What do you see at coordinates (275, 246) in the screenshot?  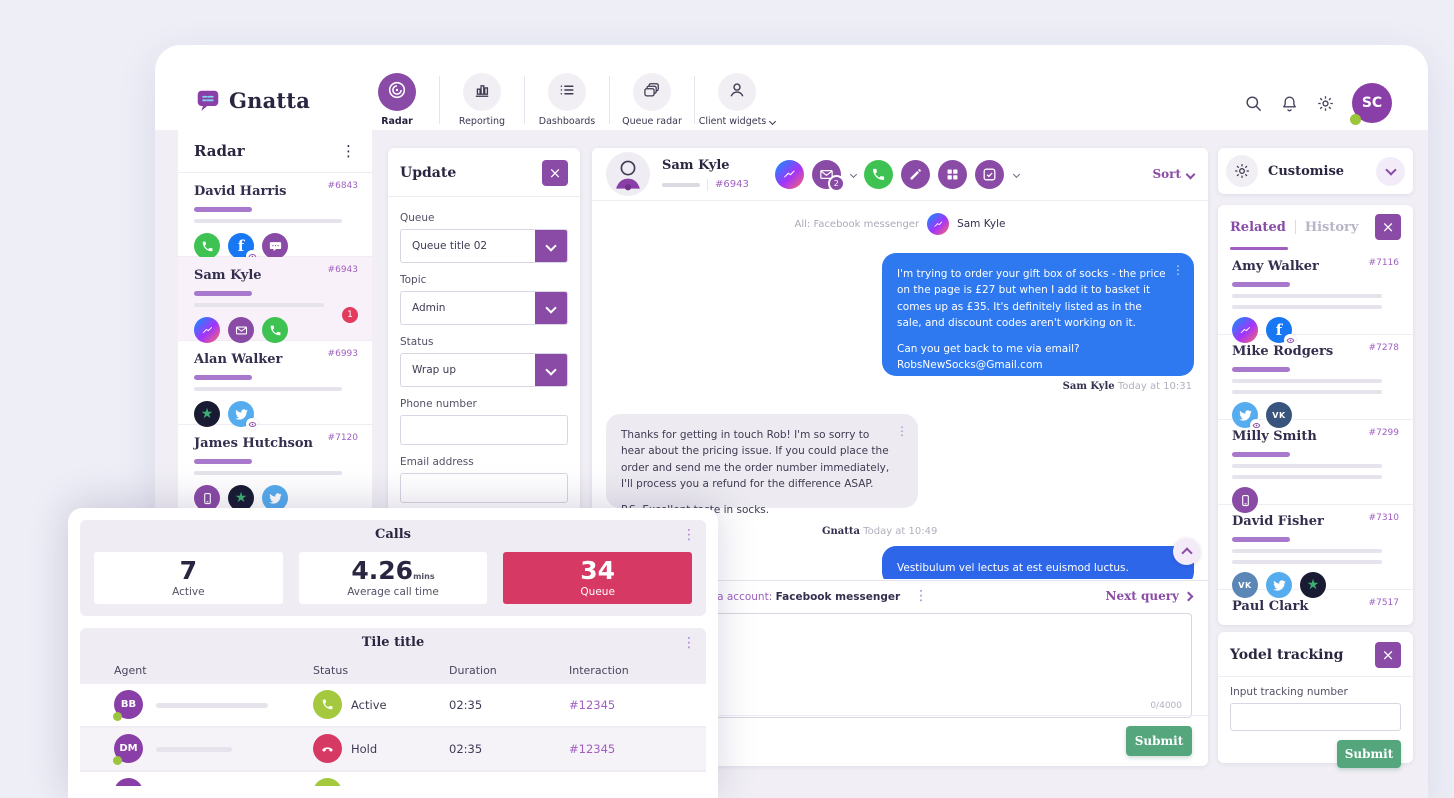 I see `sms-icon` at bounding box center [275, 246].